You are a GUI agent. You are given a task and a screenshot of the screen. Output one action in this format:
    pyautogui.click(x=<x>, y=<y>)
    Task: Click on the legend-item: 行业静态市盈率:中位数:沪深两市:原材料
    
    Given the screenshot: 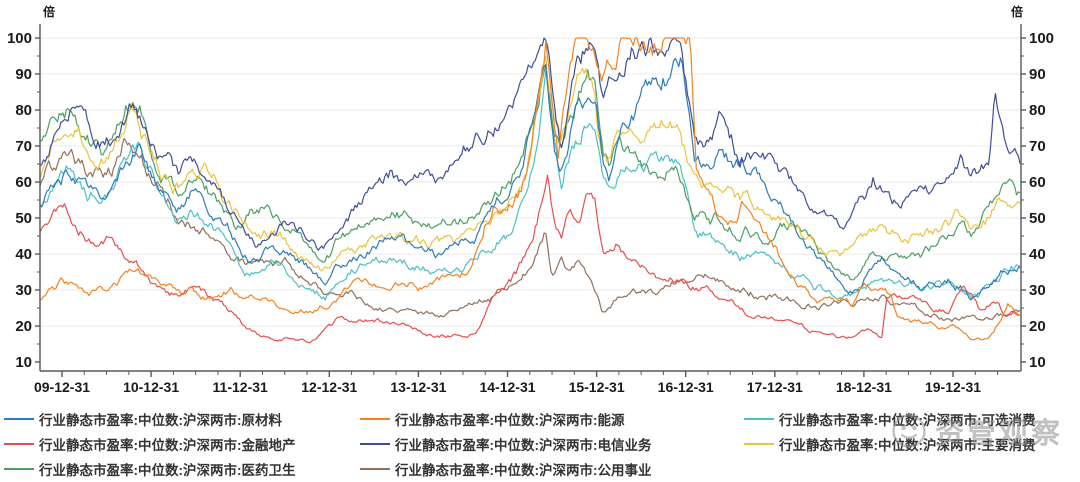 What is the action you would take?
    pyautogui.click(x=182, y=418)
    